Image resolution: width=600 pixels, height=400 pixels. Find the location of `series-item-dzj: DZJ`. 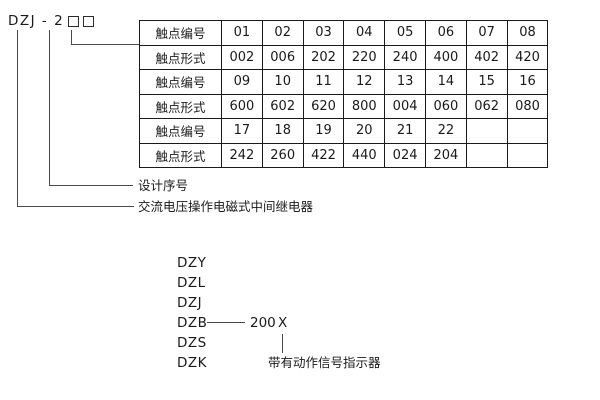

series-item-dzj: DZJ is located at coordinates (190, 303).